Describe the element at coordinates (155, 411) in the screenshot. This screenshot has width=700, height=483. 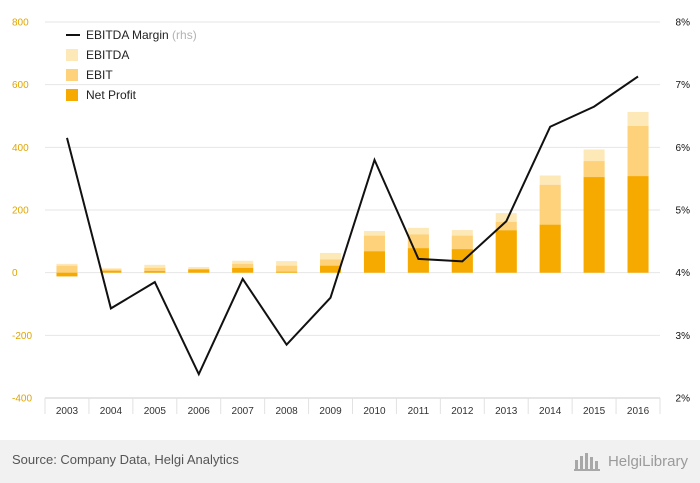
I see `x-tick-label: 2005` at that location.